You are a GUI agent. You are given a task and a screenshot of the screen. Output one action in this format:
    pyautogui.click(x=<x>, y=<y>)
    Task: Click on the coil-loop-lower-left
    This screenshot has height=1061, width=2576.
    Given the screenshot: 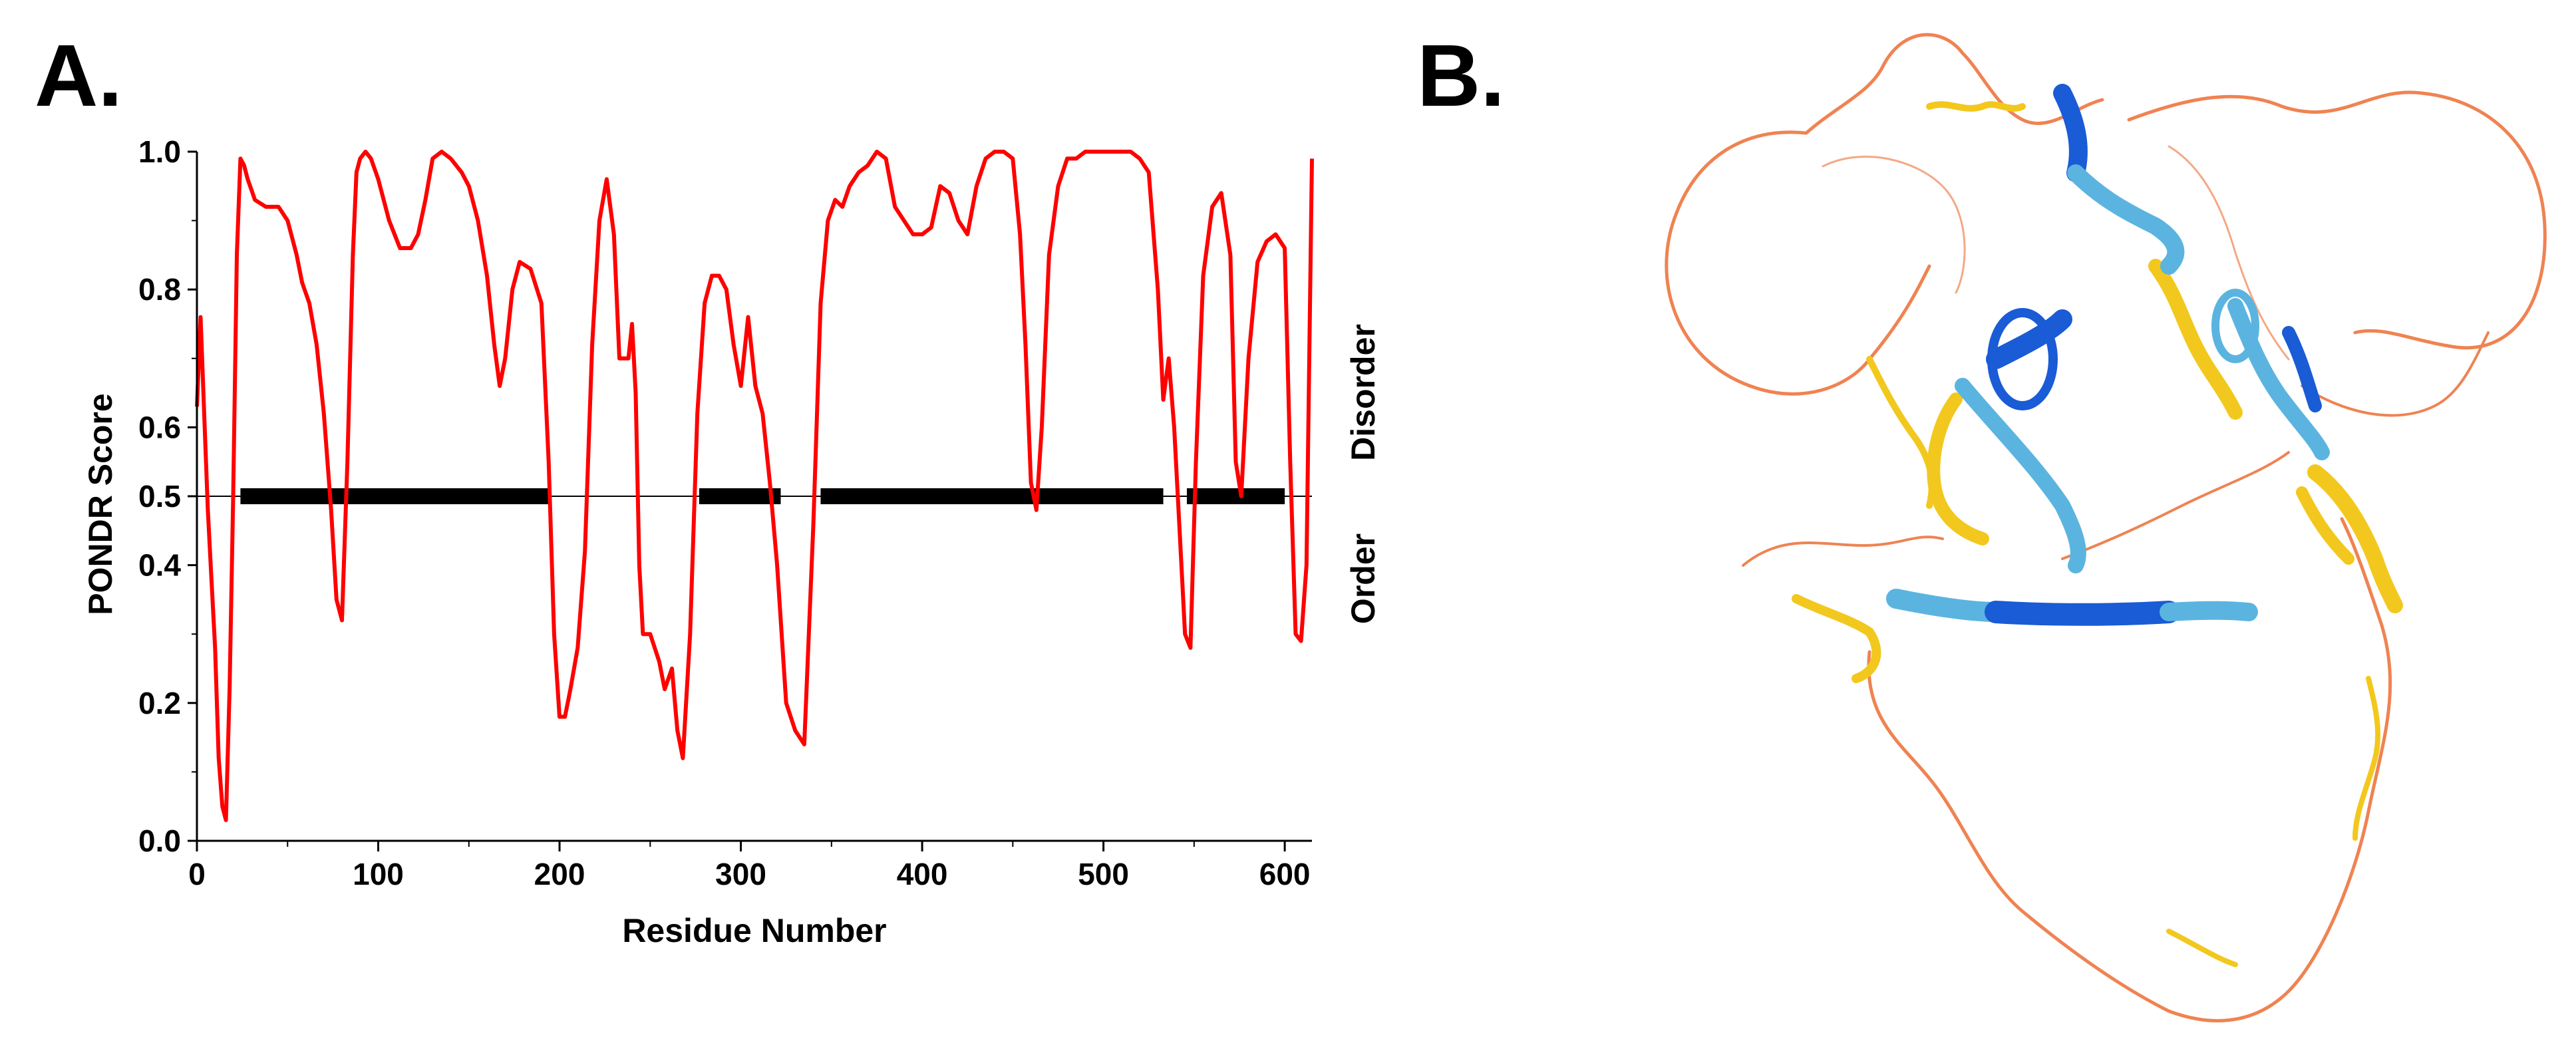 What is the action you would take?
    pyautogui.click(x=1843, y=551)
    